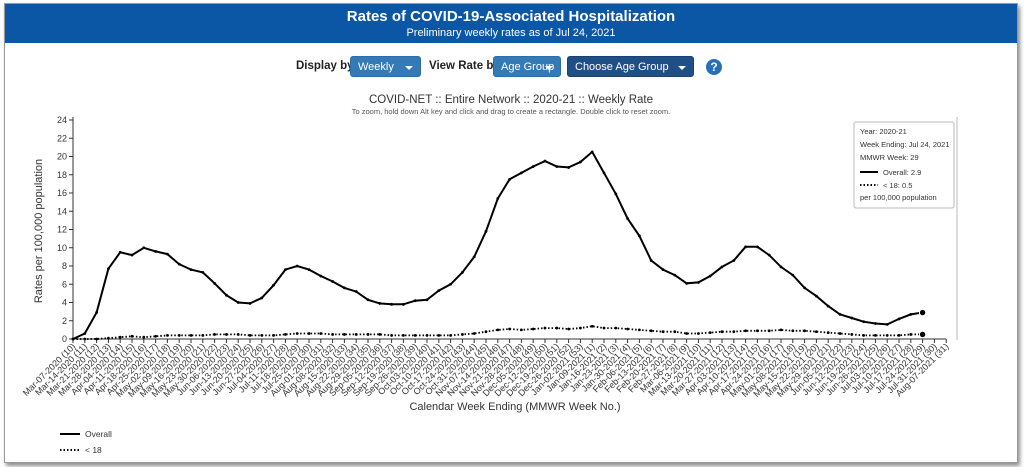  Describe the element at coordinates (630, 66) in the screenshot. I see `age-group-select: Choose Age Group` at that location.